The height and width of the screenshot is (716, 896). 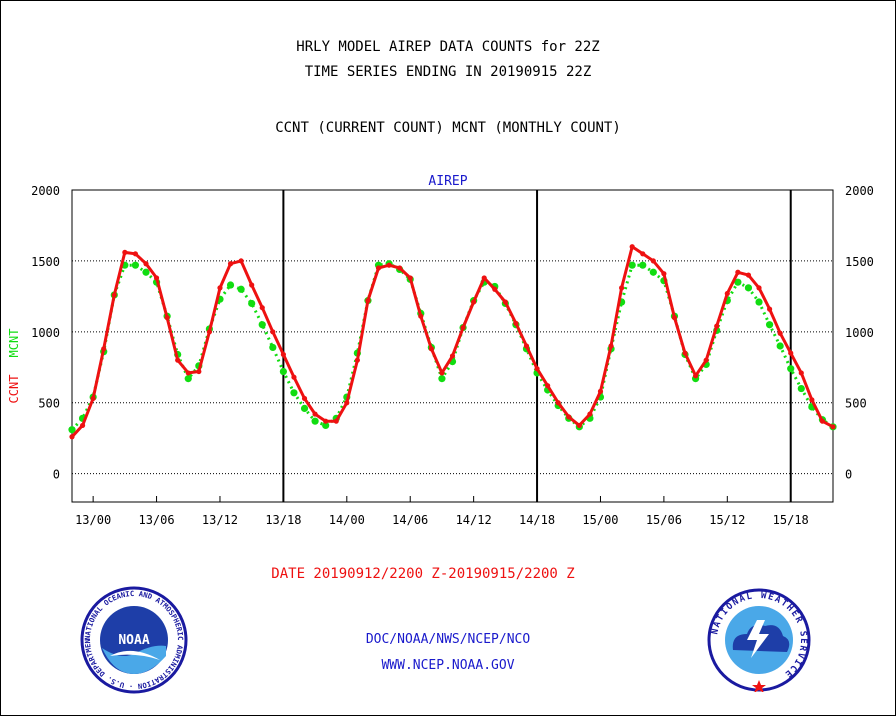 I want to click on x-tick-label: 13/12, so click(x=220, y=520).